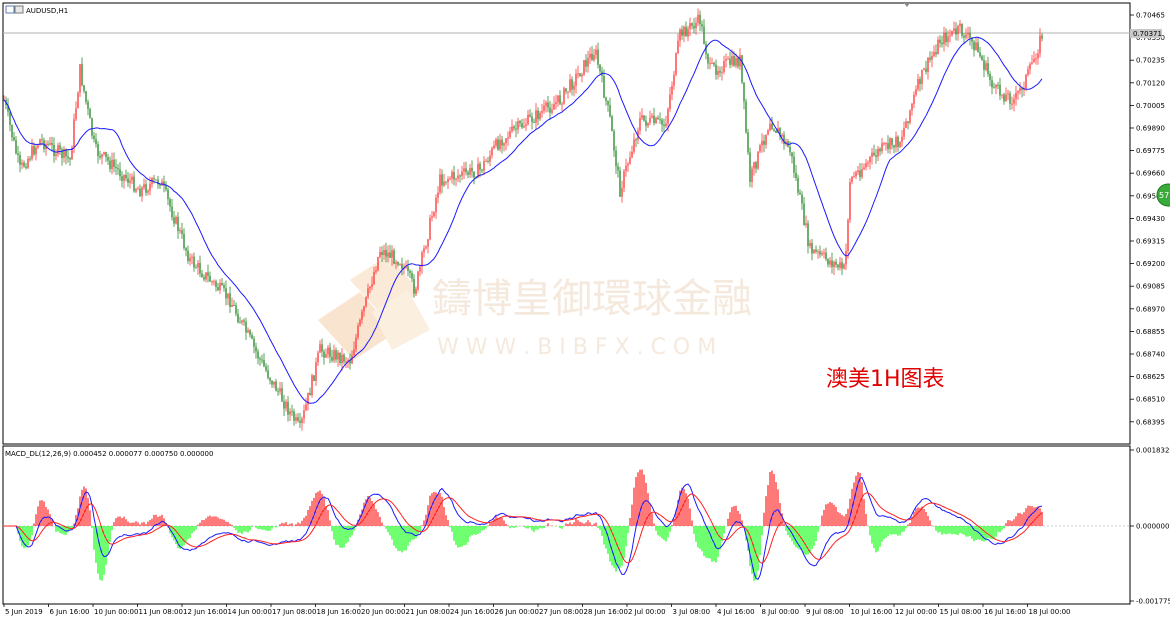 This screenshot has height=621, width=1170. What do you see at coordinates (383, 612) in the screenshot?
I see `time-tick-label: 20 Jun 00:00` at bounding box center [383, 612].